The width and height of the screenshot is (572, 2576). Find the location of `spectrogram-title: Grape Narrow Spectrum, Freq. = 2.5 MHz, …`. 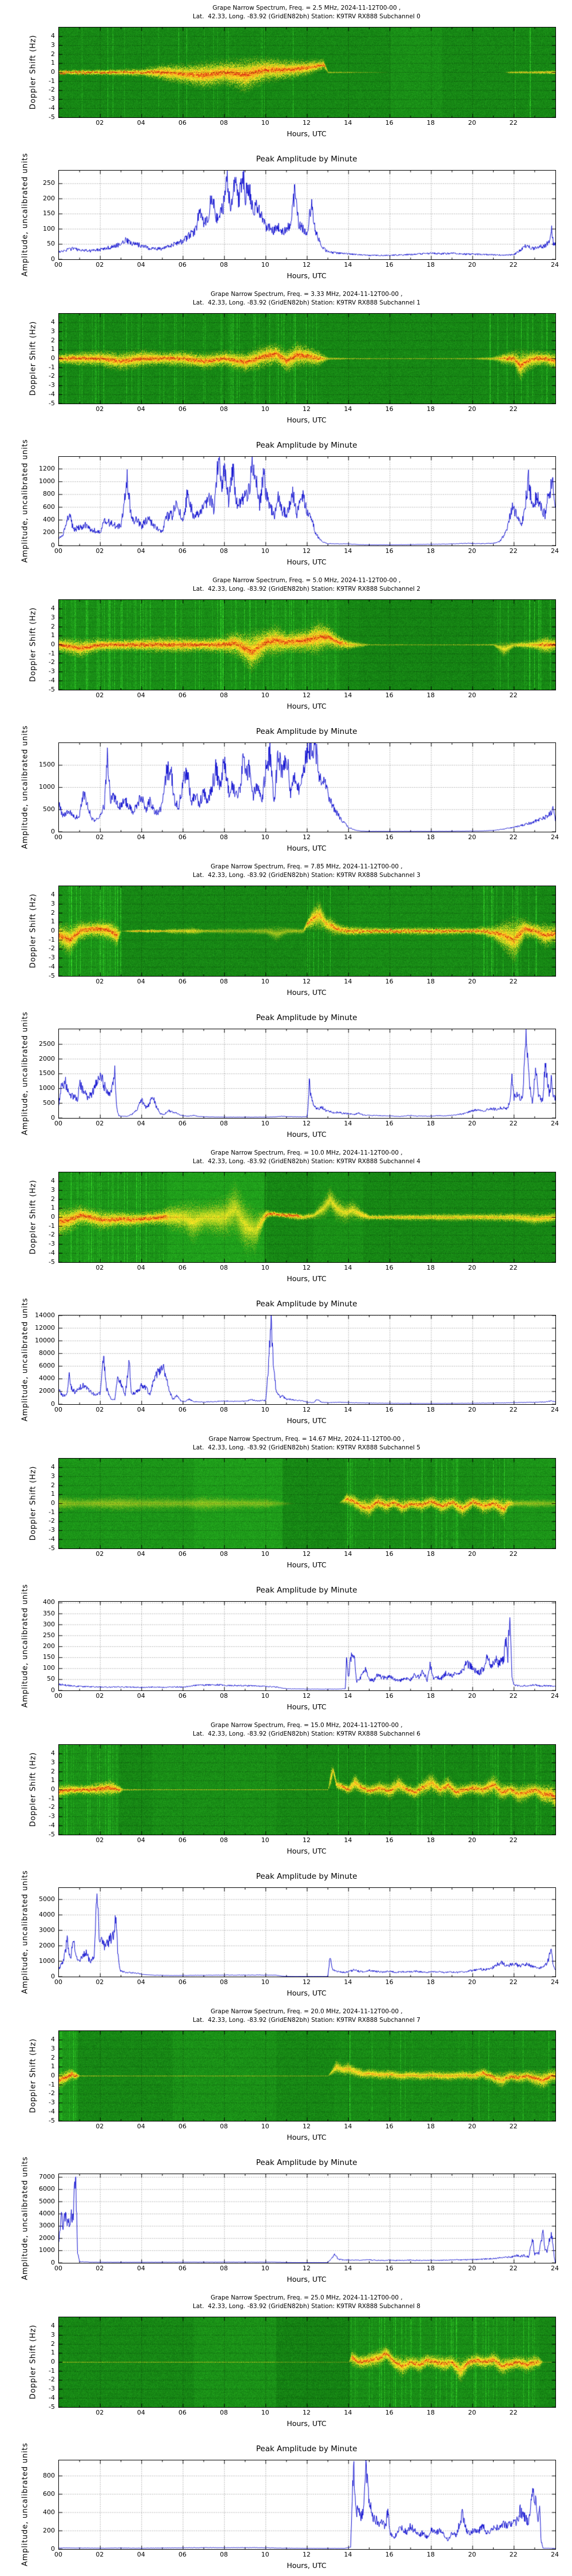

spectrogram-title: Grape Narrow Spectrum, Freq. = 2.5 MHz, … is located at coordinates (306, 8).